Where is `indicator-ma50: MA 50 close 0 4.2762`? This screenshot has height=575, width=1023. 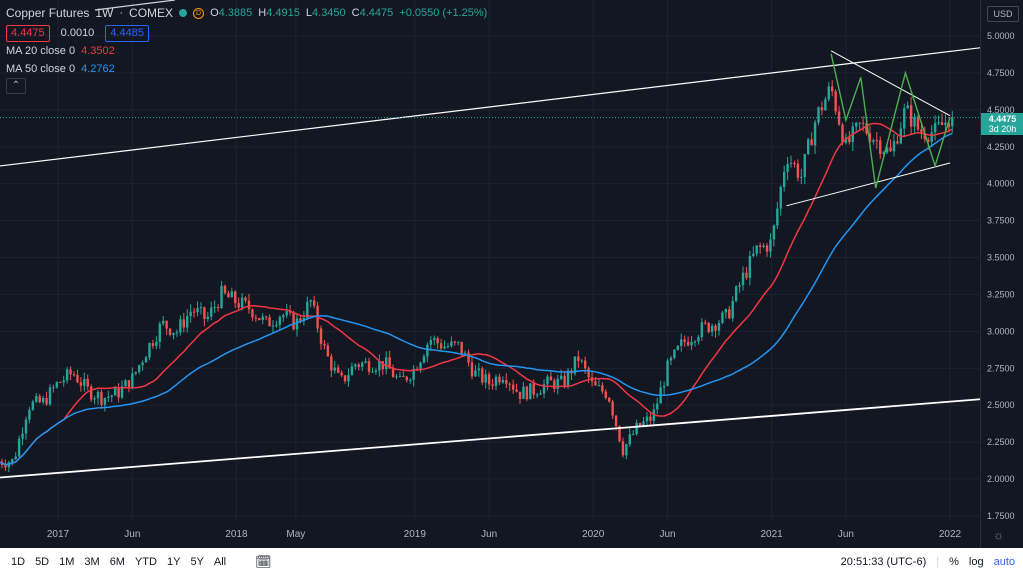
indicator-ma50: MA 50 close 0 4.2762 is located at coordinates (246, 69).